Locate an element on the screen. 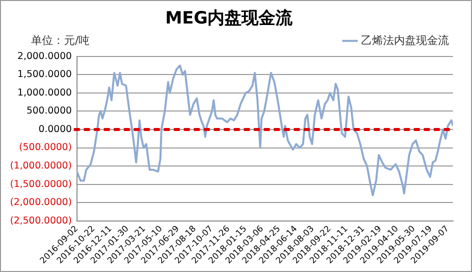 This screenshot has width=472, height=272. y-axis-title: 单位：元/吨 is located at coordinates (60, 40).